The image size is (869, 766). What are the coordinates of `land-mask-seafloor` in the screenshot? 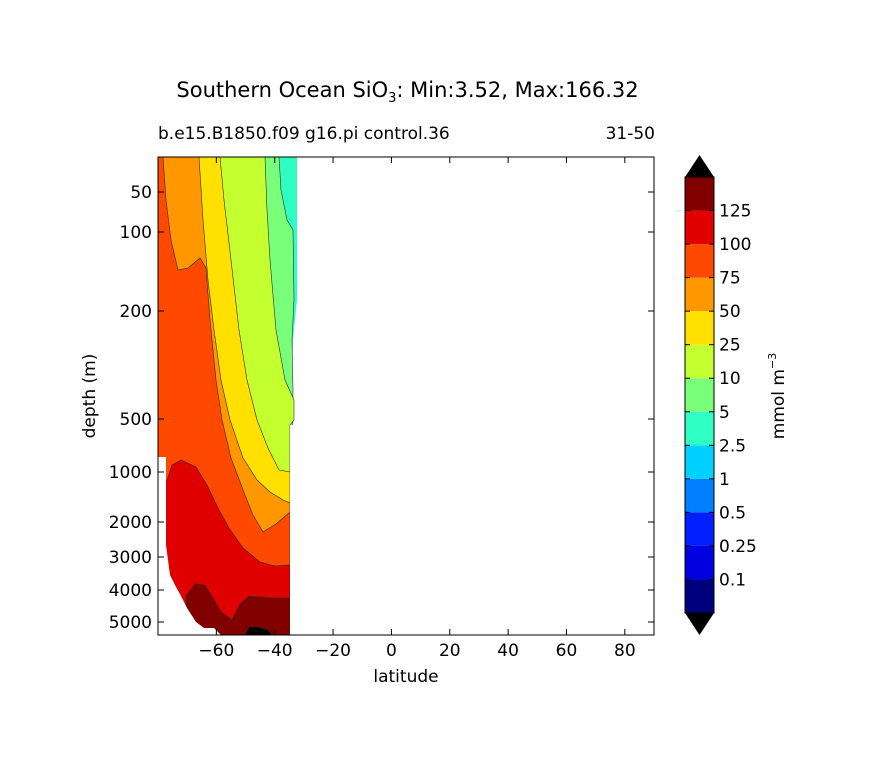 It's located at (189, 590).